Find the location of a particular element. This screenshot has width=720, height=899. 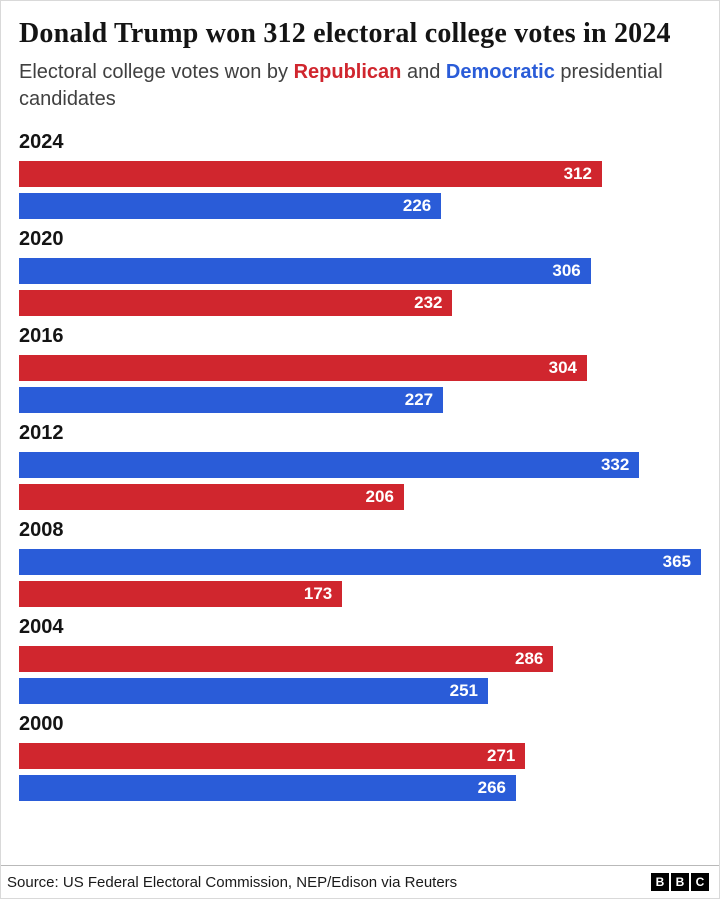

year-group: 2004 286 251 is located at coordinates (360, 659).